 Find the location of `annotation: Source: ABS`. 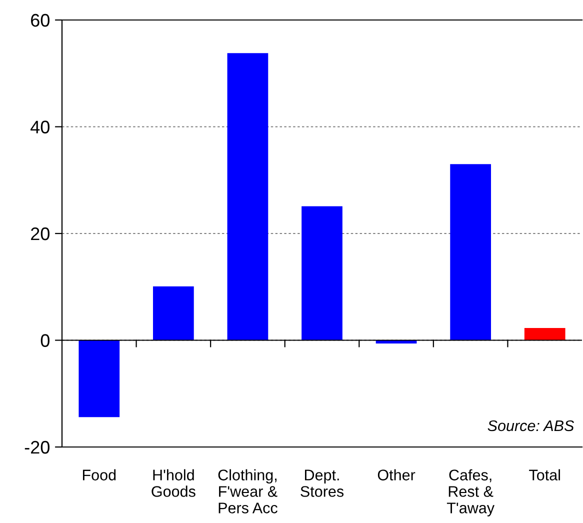

annotation: Source: ABS is located at coordinates (531, 426).